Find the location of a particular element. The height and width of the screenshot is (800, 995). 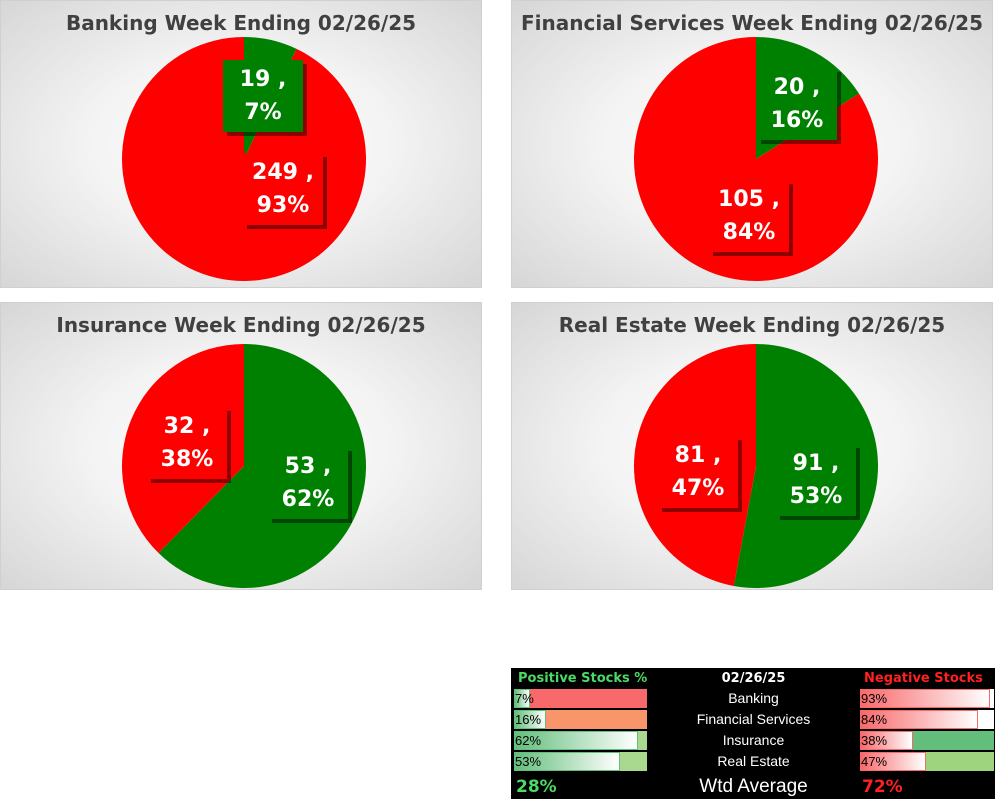

banking-pie-svg: 19 , 7% 249 , 93% is located at coordinates (243, 159).